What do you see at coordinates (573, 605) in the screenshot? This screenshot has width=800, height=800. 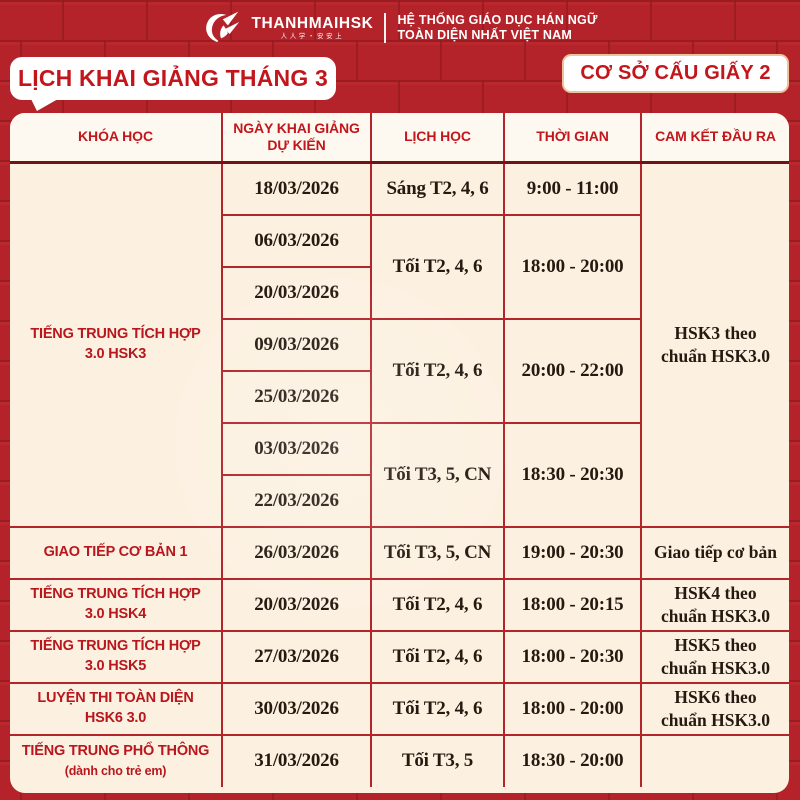 I see `time-cell: 18:00 - 20:15` at bounding box center [573, 605].